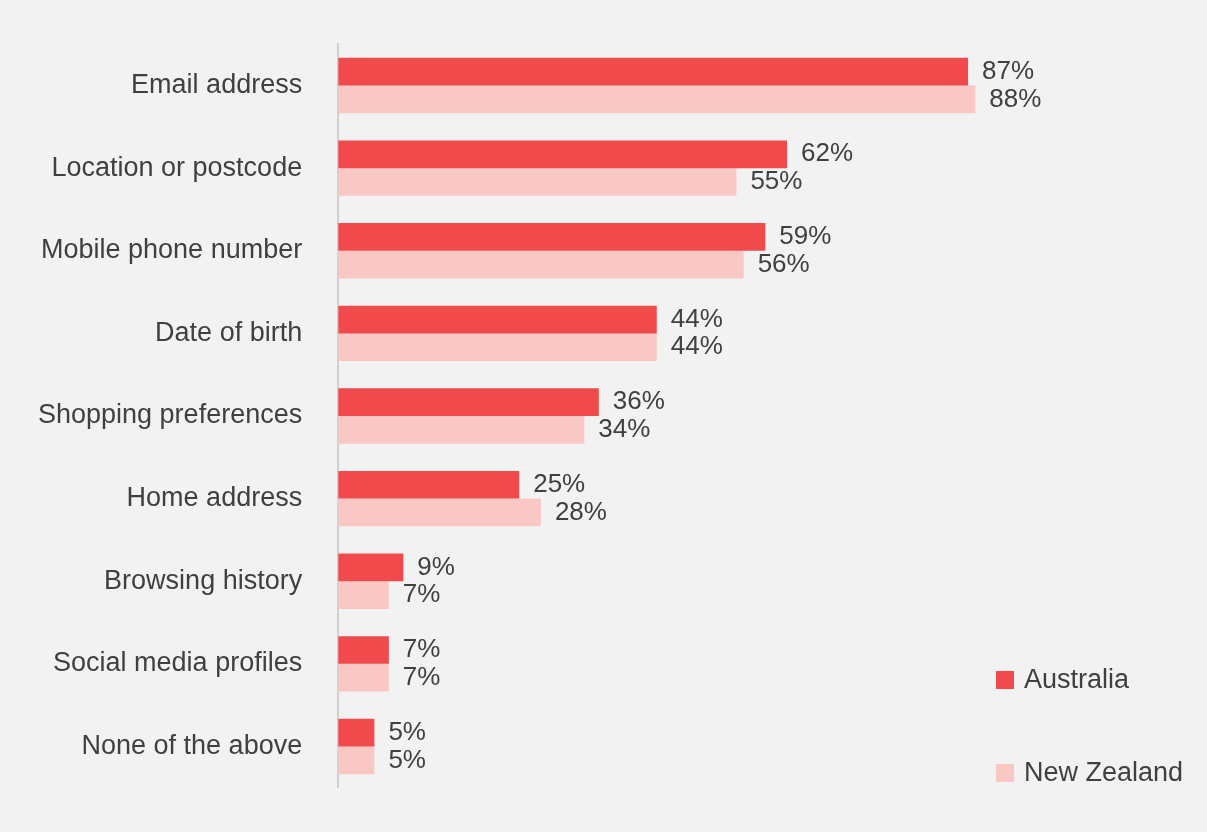 The width and height of the screenshot is (1207, 832). I want to click on y-tick-label: Location or postcode, so click(177, 166).